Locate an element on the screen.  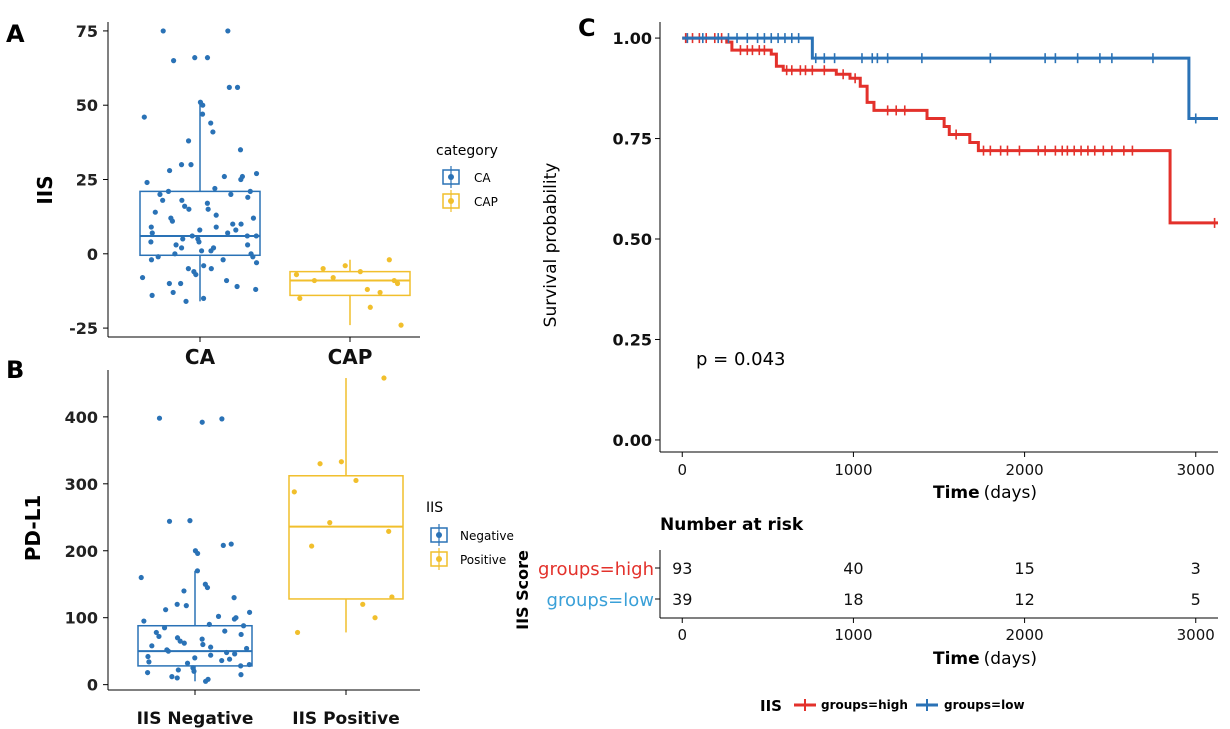
risk-table-x-tick-label: 1000 is located at coordinates (853, 635).